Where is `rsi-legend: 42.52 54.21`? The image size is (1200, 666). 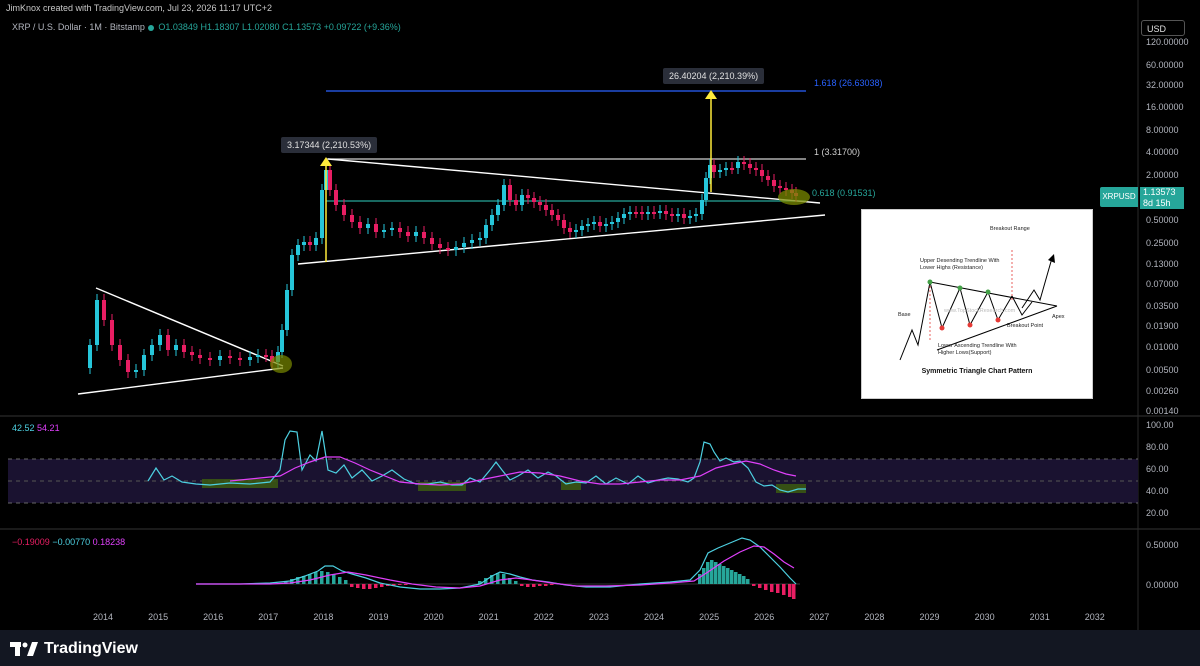 rsi-legend: 42.52 54.21 is located at coordinates (36, 428).